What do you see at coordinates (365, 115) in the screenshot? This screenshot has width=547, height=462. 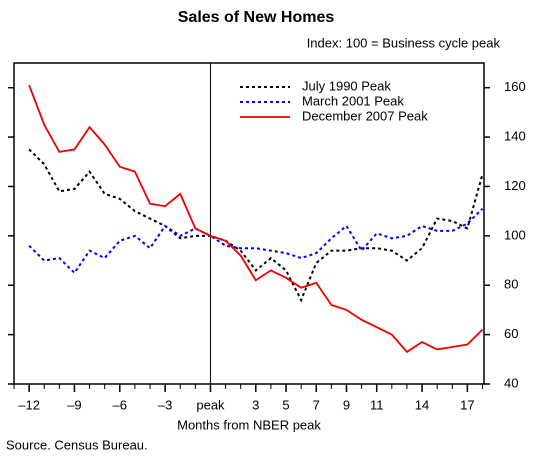 I see `legend-label: December 2007 Peak` at bounding box center [365, 115].